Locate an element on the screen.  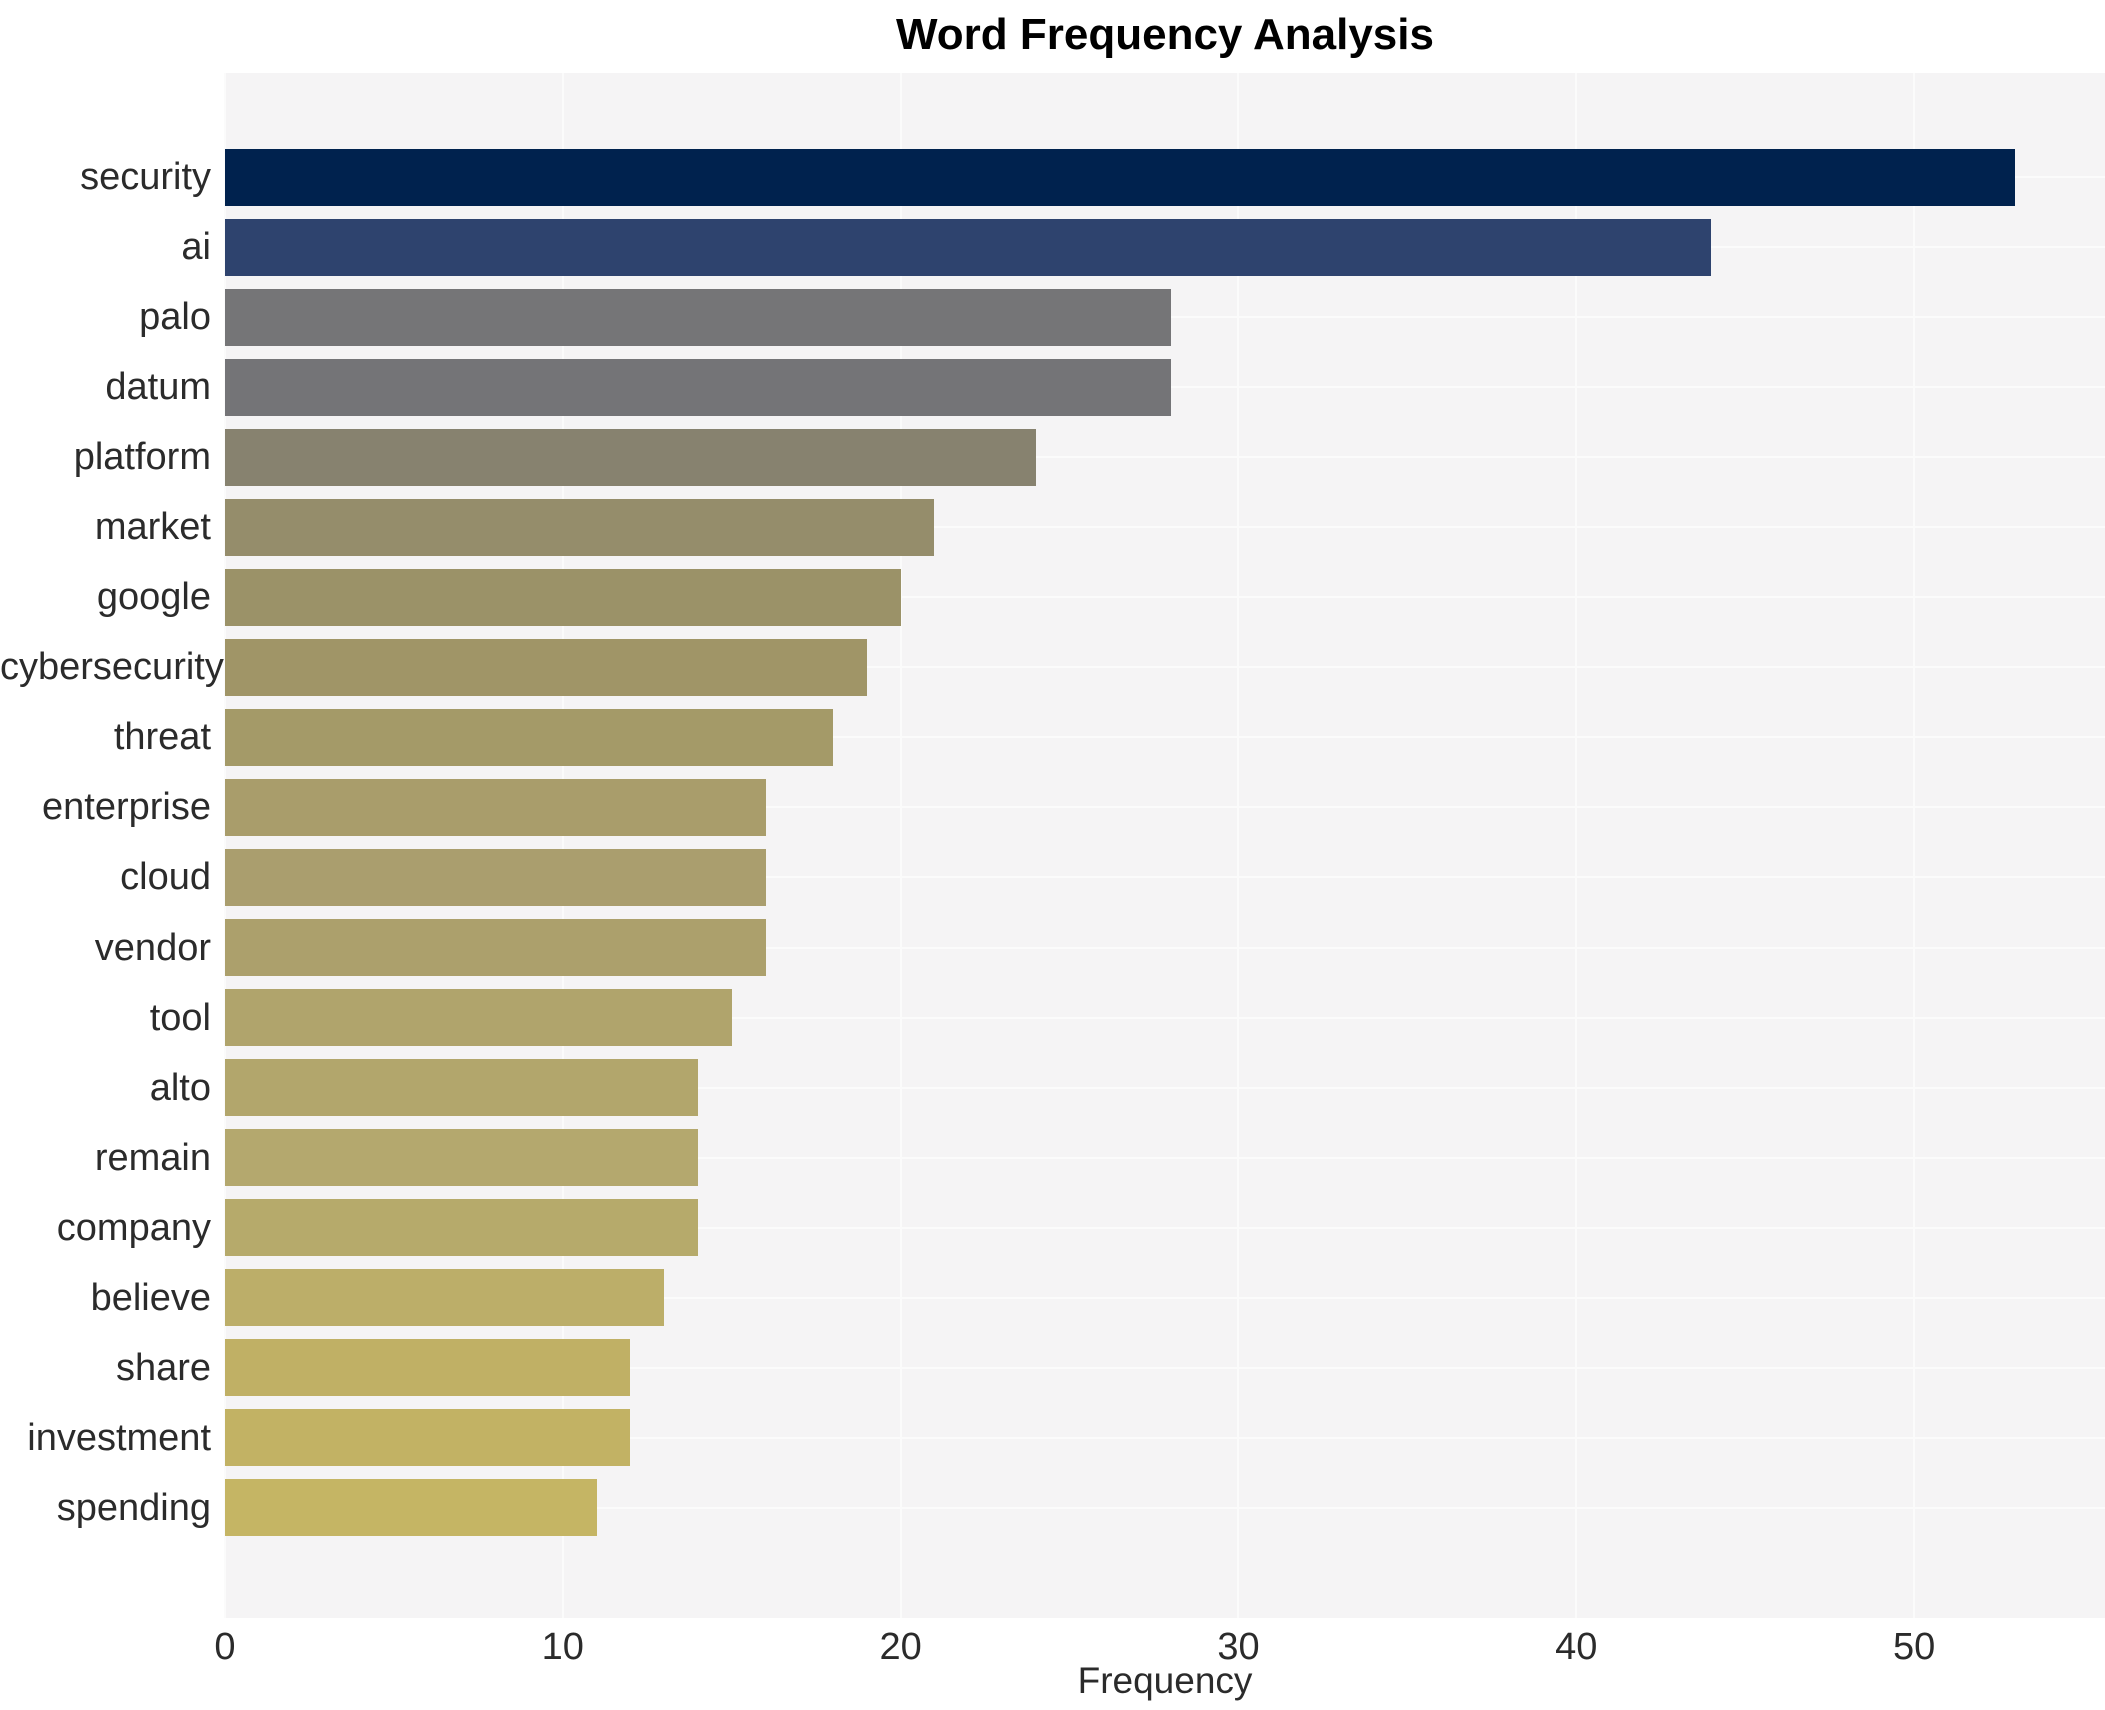
y-tick-label: alto is located at coordinates (180, 1087).